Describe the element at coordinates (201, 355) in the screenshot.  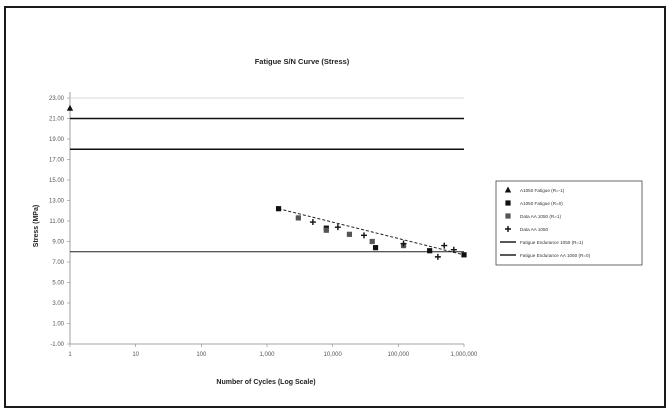
I see `x-tick-label: 100` at that location.